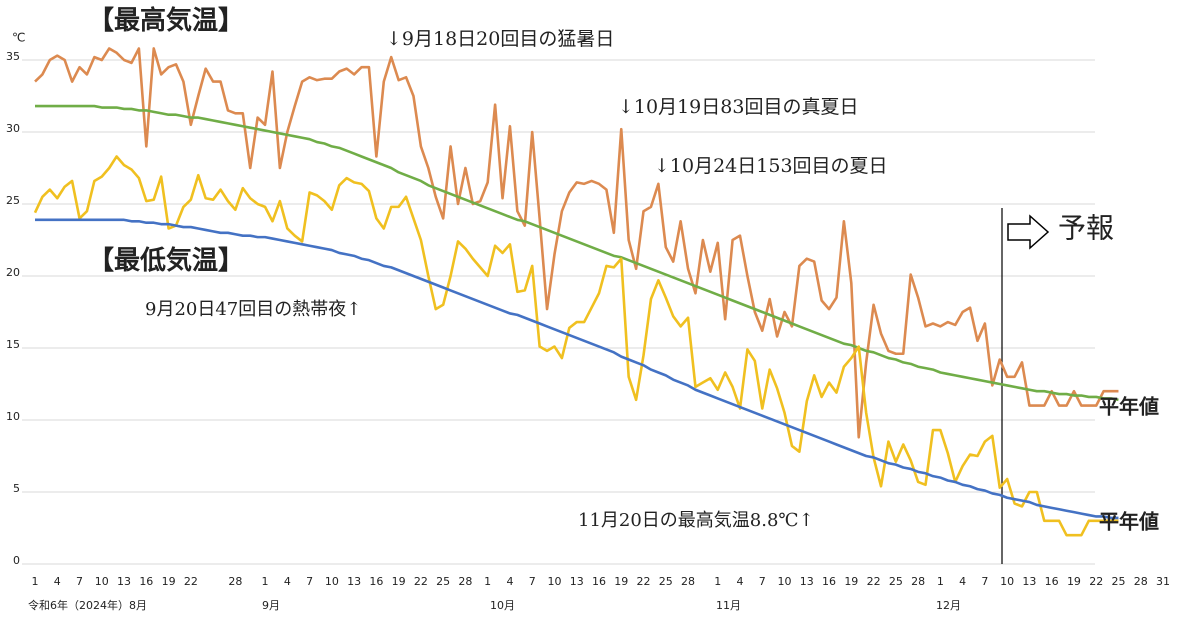  Describe the element at coordinates (13, 56) in the screenshot. I see `y-tick-label: 35` at that location.